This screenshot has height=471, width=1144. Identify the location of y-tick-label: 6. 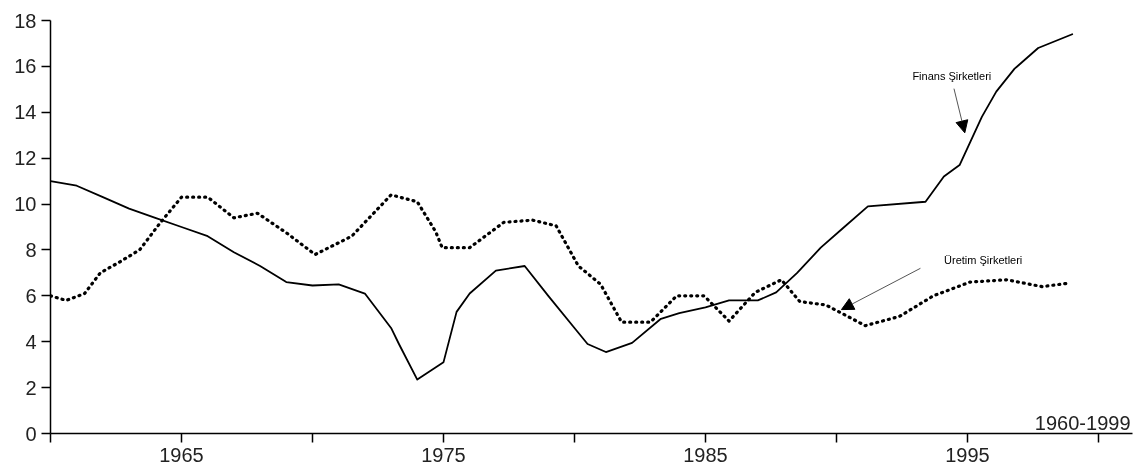
(31, 295).